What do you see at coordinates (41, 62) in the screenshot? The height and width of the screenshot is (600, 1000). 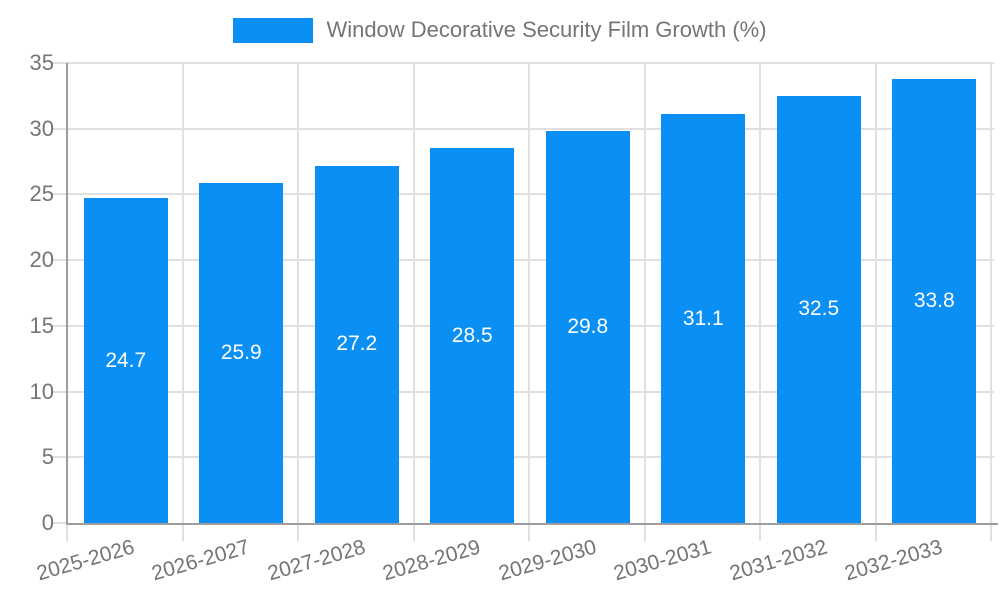 I see `y-tick-label: 35` at bounding box center [41, 62].